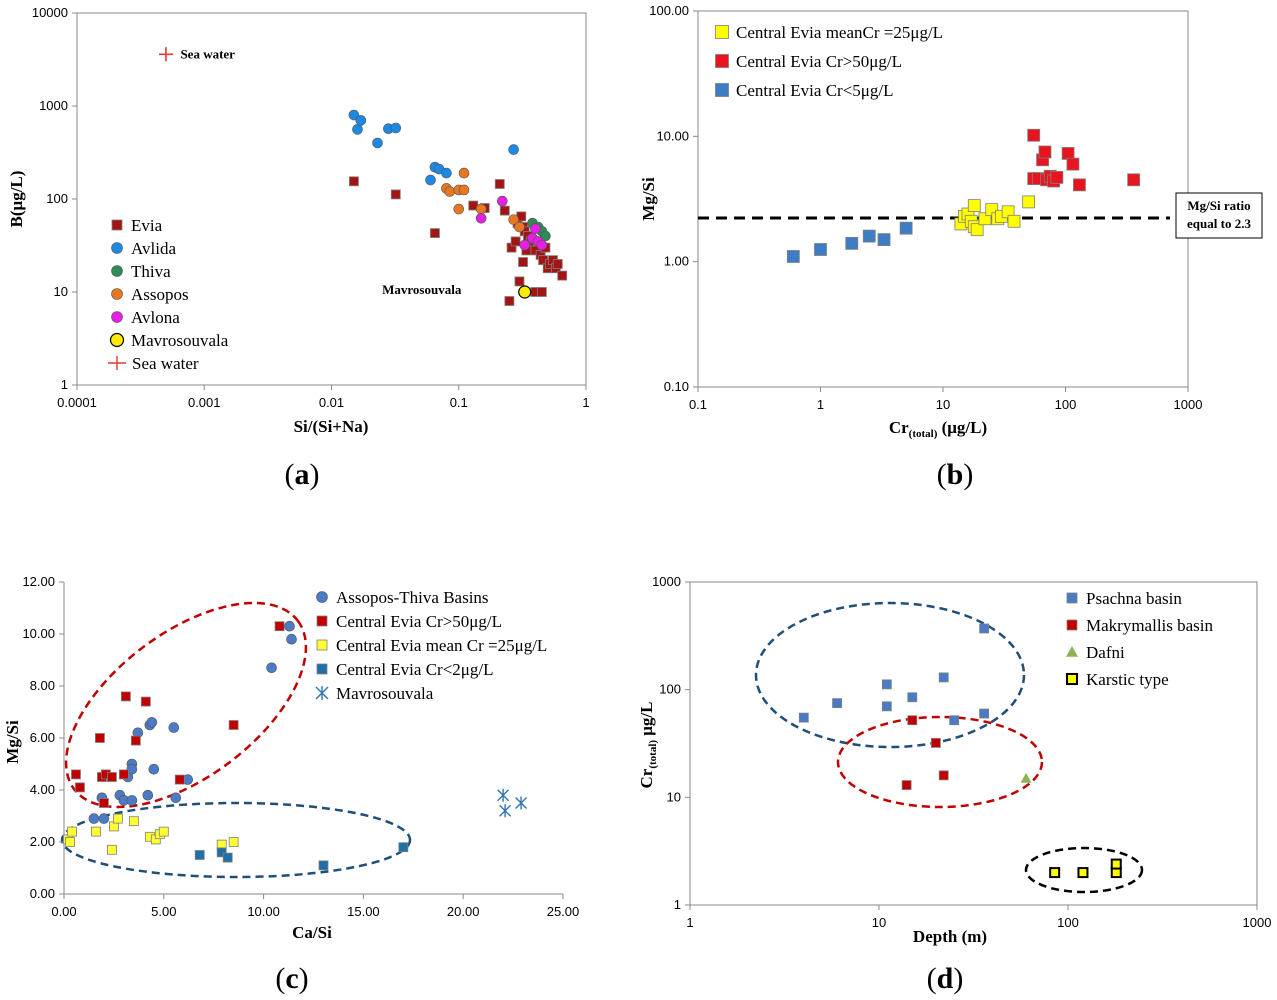  I want to click on plot-frame-d, so click(973, 743).